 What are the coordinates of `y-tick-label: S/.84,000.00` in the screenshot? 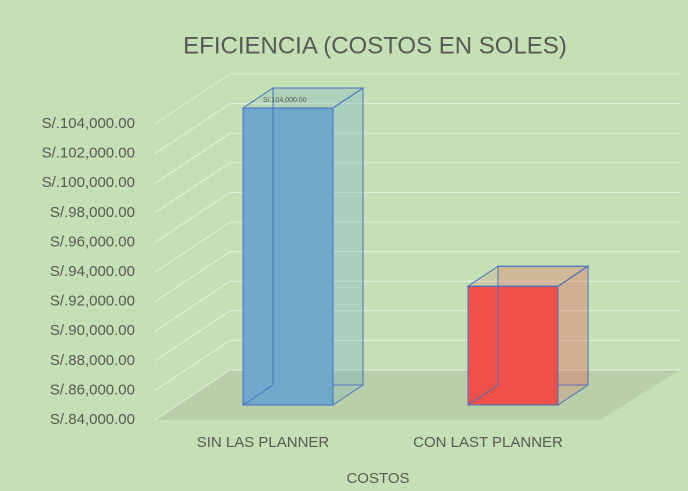 It's located at (92, 419).